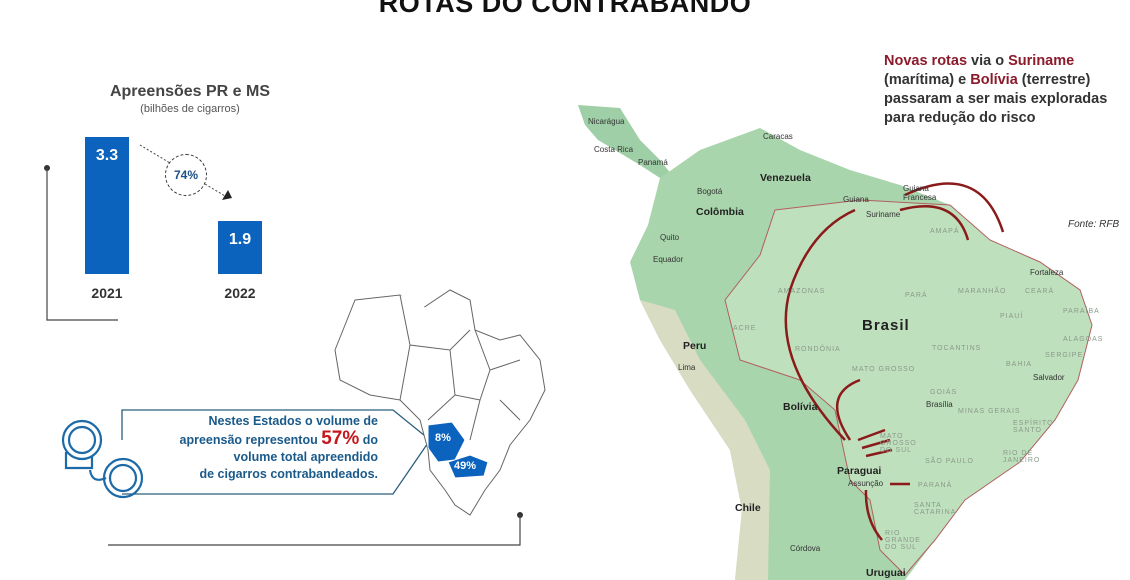 Image resolution: width=1130 pixels, height=580 pixels. Describe the element at coordinates (606, 121) in the screenshot. I see `map-label: Nicarágua` at that location.